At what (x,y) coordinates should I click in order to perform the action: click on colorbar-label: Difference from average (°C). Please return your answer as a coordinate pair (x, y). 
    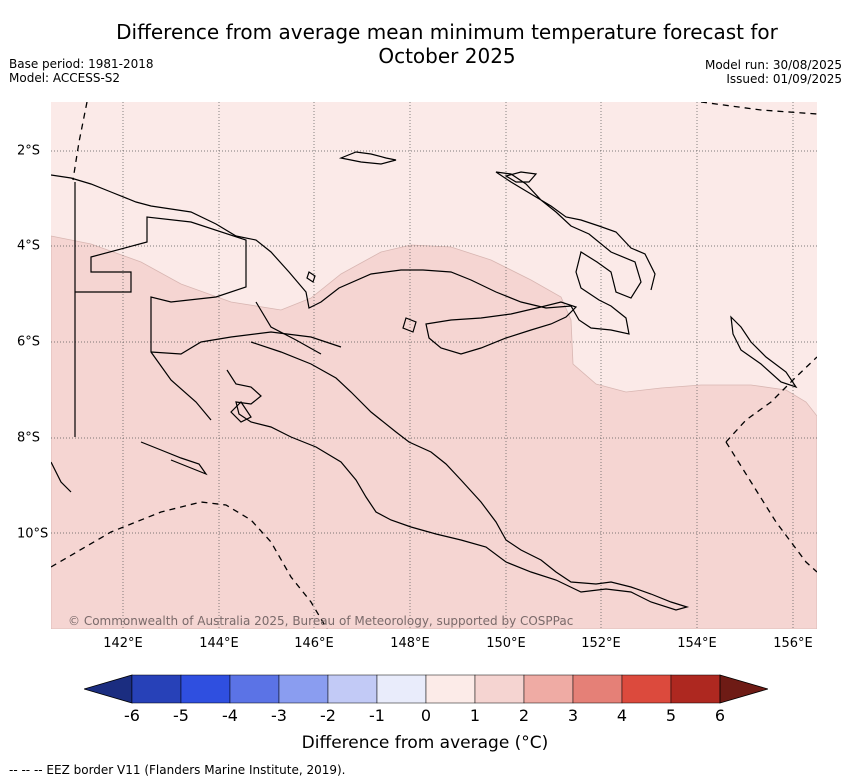
    Looking at the image, I should click on (425, 743).